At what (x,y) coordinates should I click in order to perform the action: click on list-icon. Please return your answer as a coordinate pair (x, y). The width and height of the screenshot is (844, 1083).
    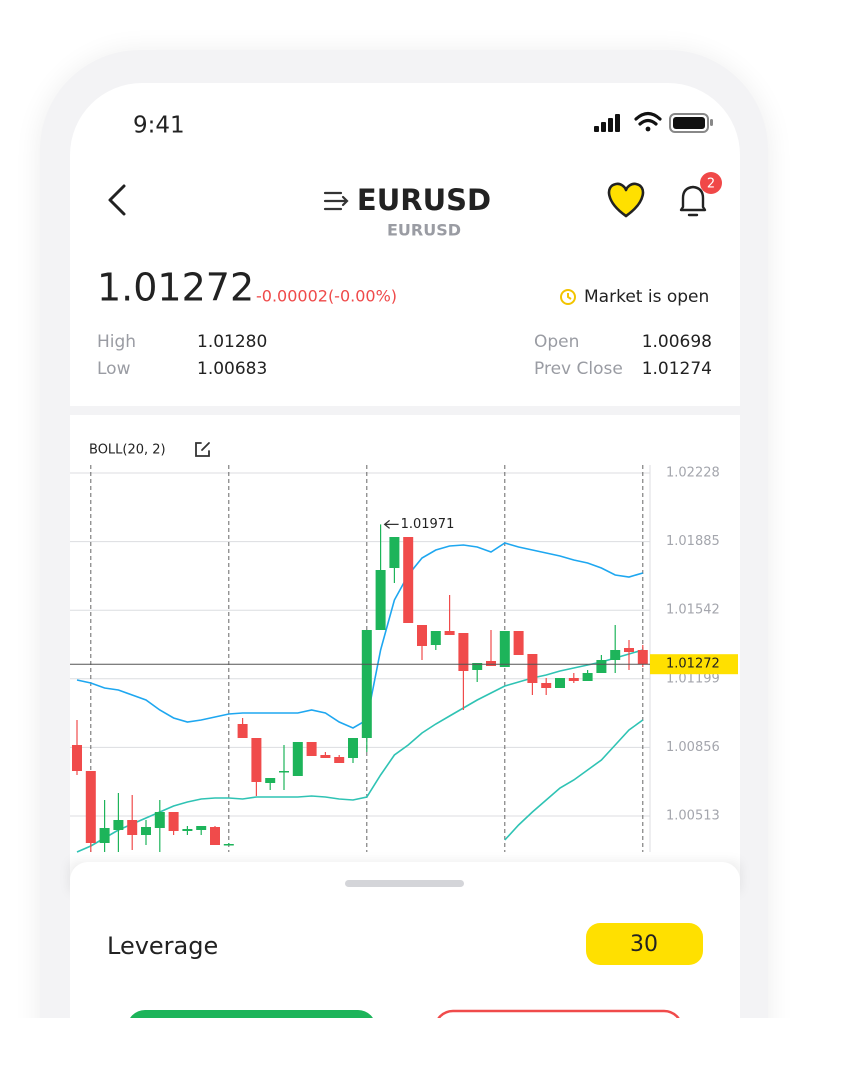
    Looking at the image, I should click on (336, 201).